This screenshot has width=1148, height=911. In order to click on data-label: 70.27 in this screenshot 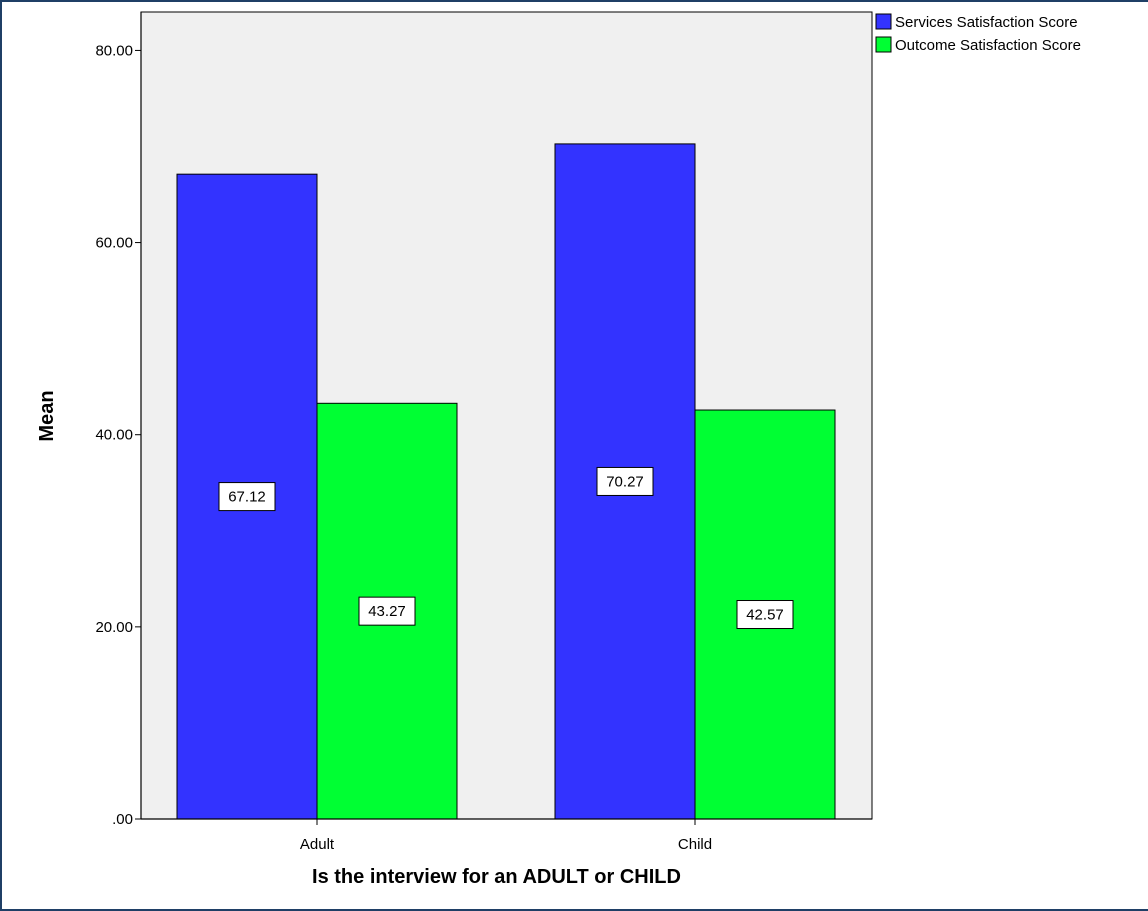, I will do `click(625, 481)`.